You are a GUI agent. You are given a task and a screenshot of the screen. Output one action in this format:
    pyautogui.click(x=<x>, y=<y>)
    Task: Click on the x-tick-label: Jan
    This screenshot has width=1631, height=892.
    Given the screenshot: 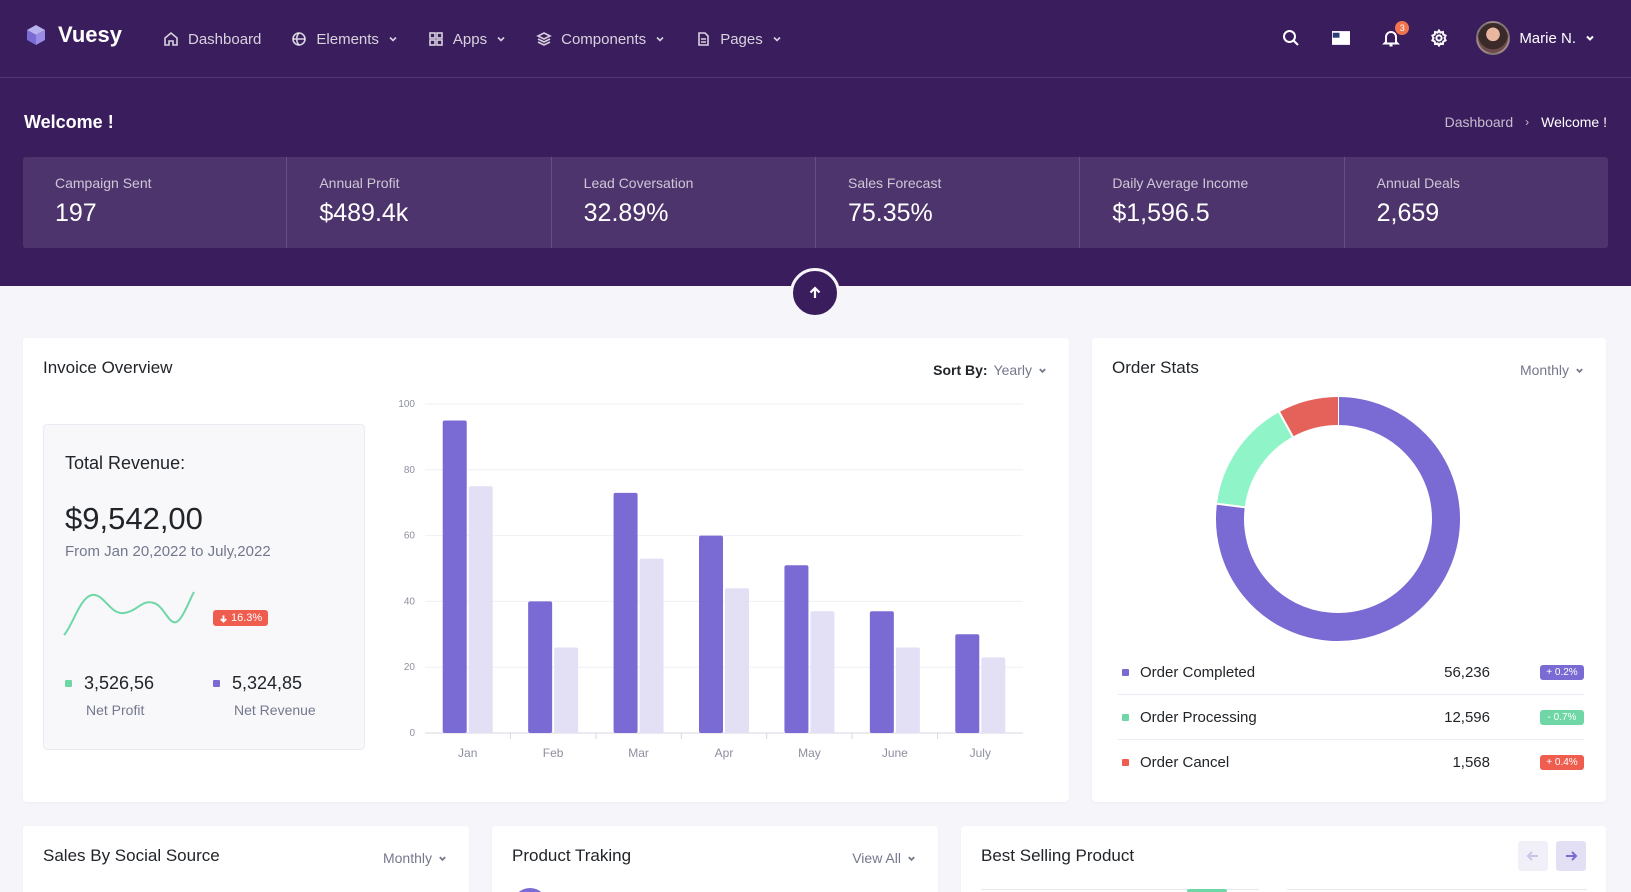 What is the action you would take?
    pyautogui.click(x=467, y=753)
    